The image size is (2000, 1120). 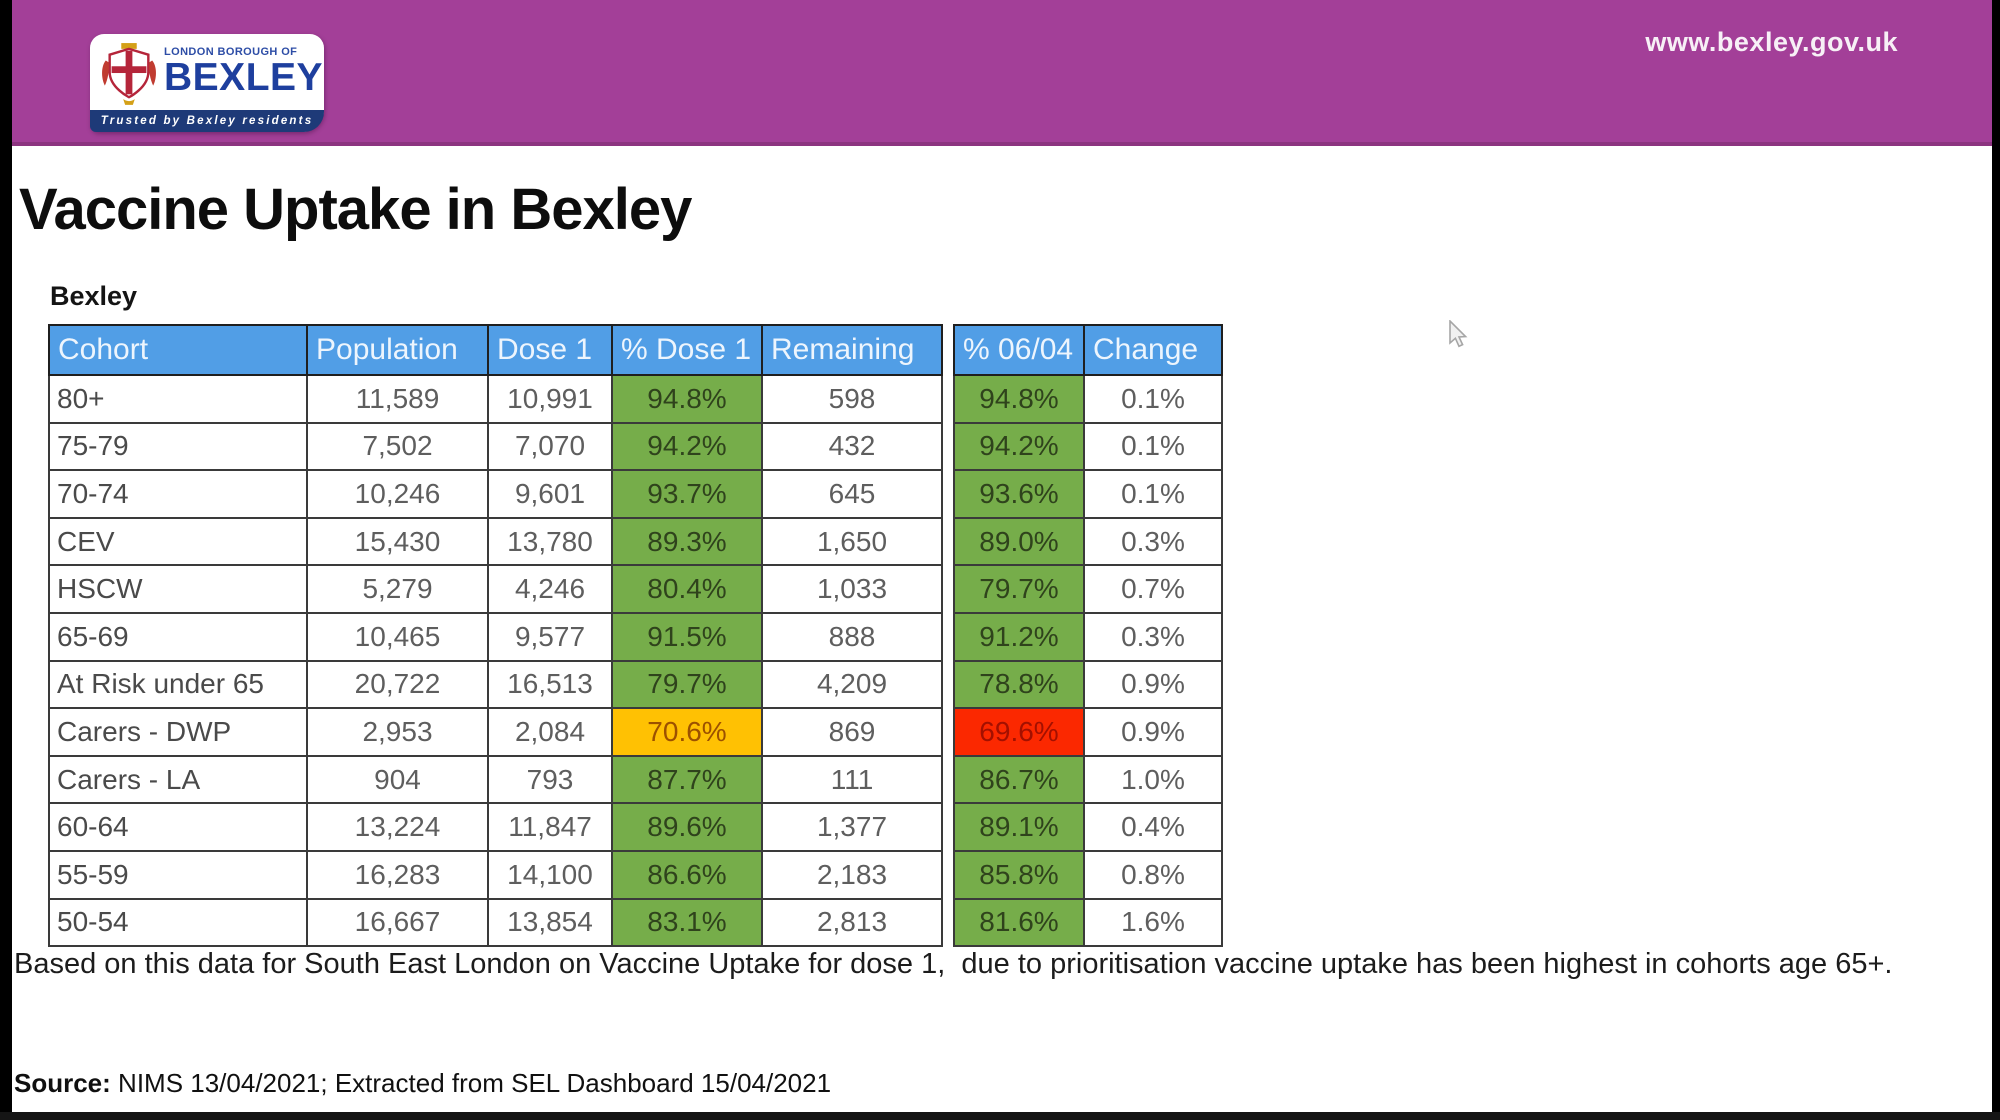 What do you see at coordinates (1153, 827) in the screenshot?
I see `change-cell: 0.4%` at bounding box center [1153, 827].